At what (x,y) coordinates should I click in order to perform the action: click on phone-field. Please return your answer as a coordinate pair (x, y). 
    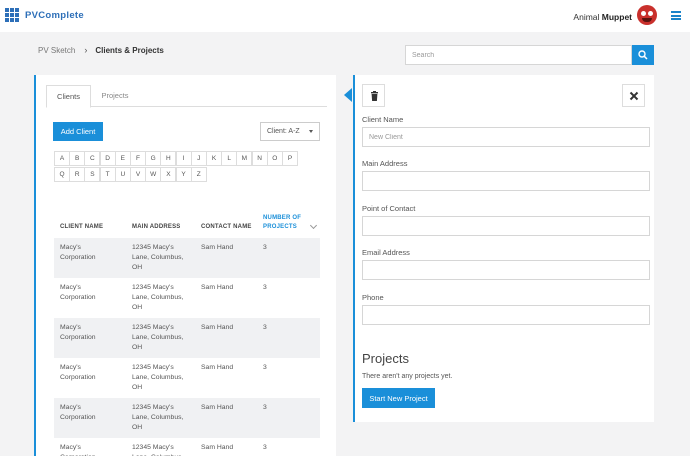
    Looking at the image, I should click on (506, 315).